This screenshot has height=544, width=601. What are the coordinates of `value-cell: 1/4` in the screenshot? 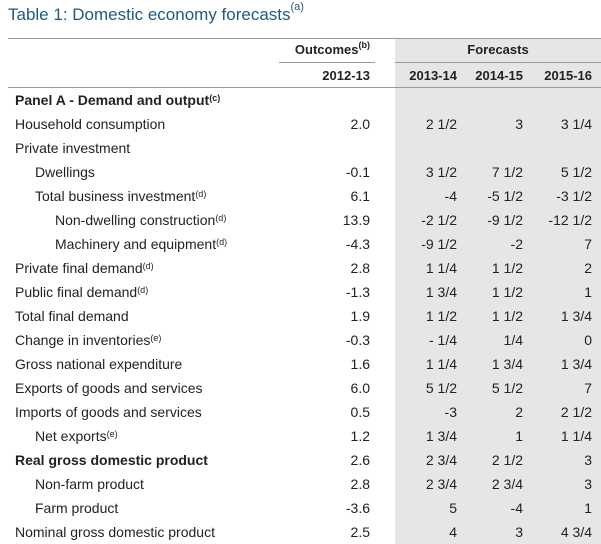 It's located at (513, 340).